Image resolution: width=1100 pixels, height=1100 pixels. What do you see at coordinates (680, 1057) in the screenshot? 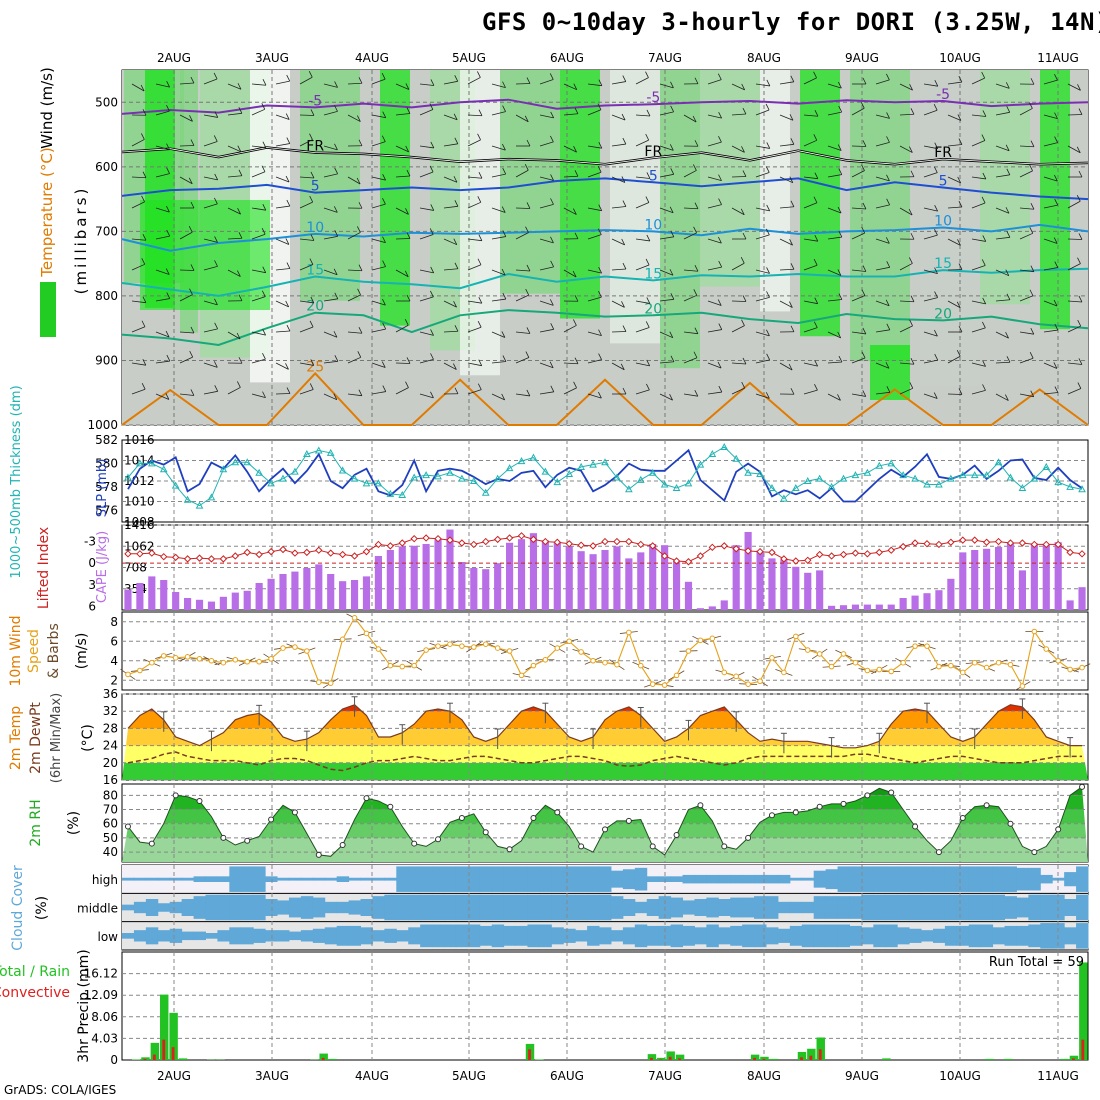
I see `precip-bar` at bounding box center [680, 1057].